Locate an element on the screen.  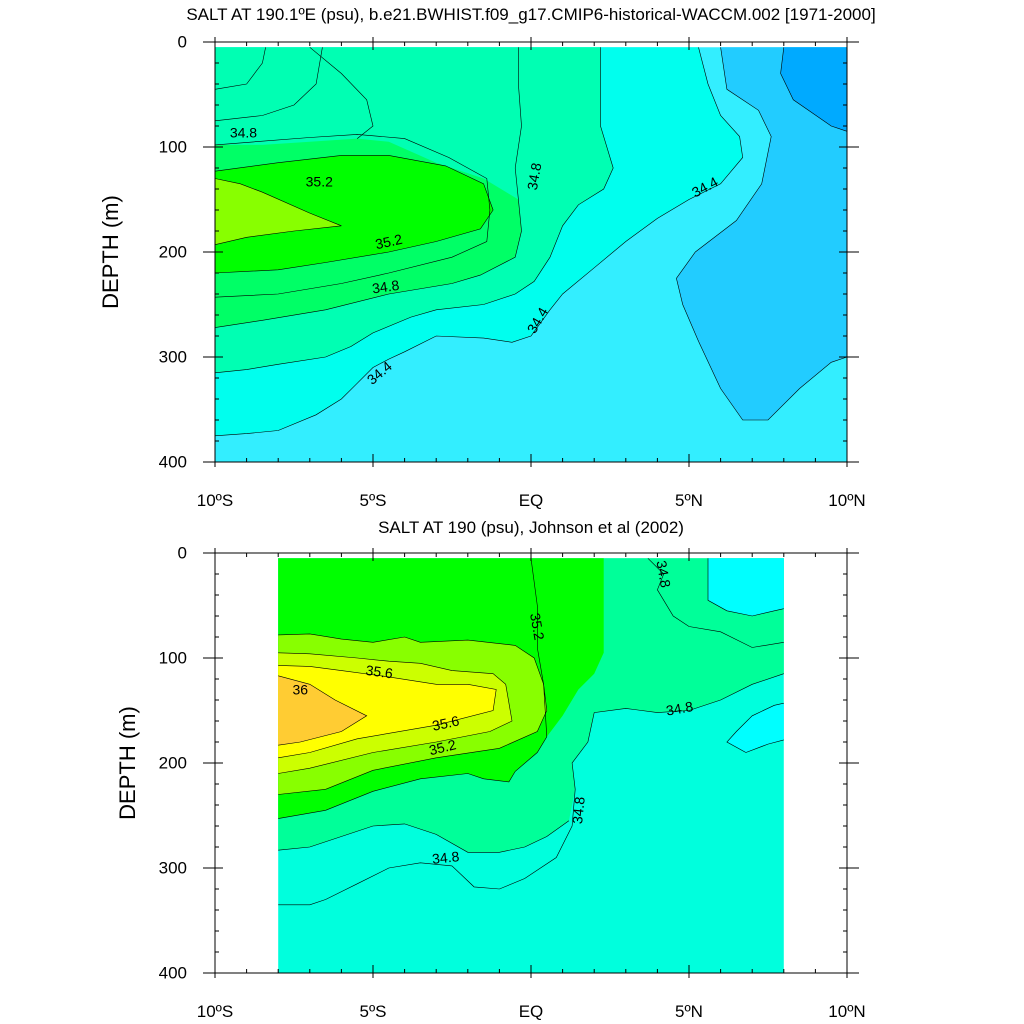
contour-fill-35.8-36.0 is located at coordinates (387, 711).